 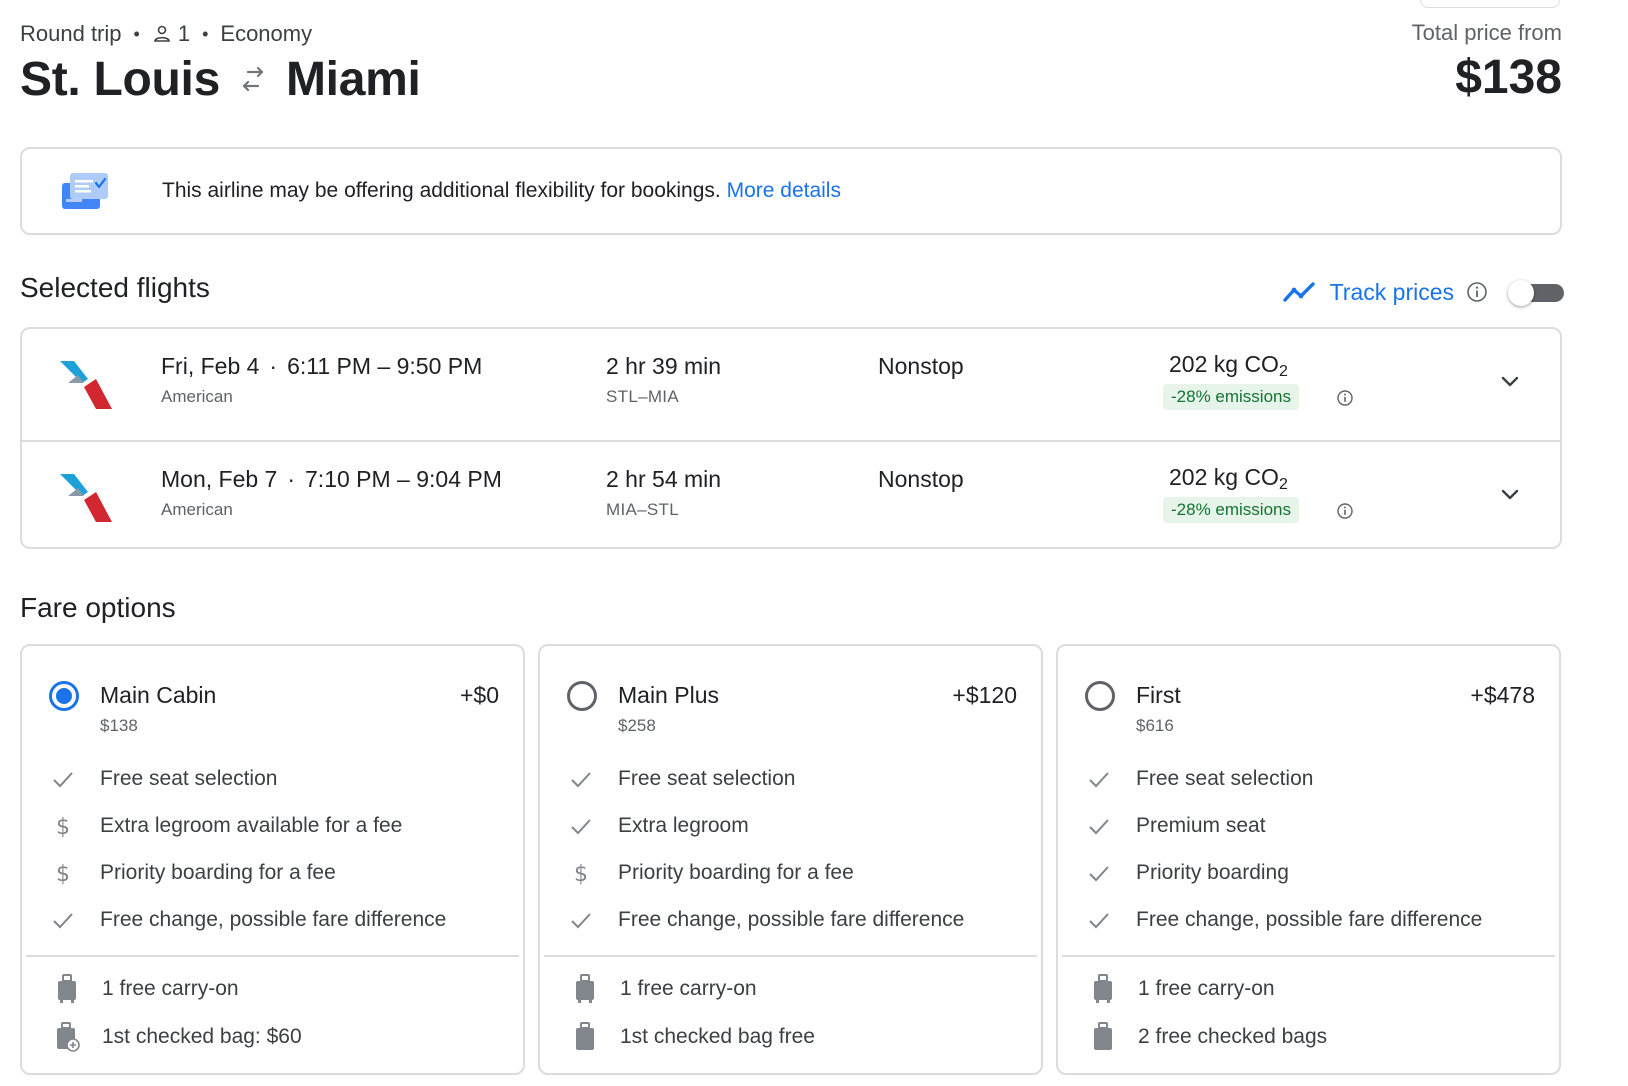 I want to click on flight-stops: Nonstop, so click(x=921, y=366).